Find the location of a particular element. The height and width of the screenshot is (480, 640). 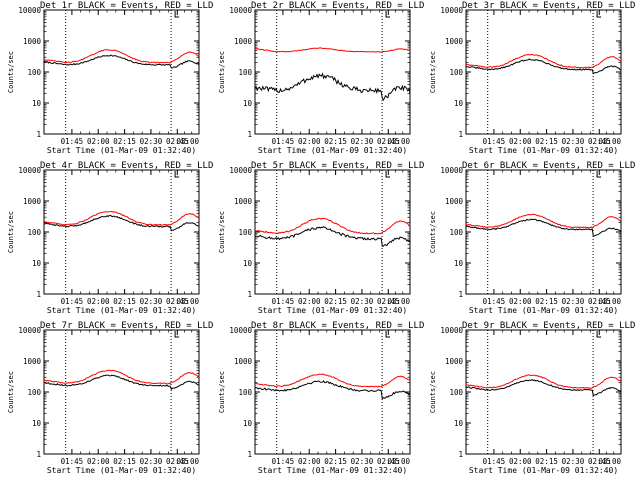

chart-title: Det 1r BLACK = Events, RED = LLD is located at coordinates (126, 6).